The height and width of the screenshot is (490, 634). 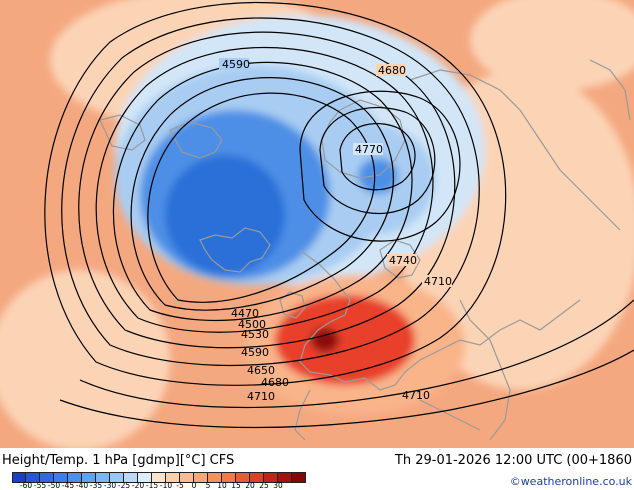 What do you see at coordinates (245, 313) in the screenshot?
I see `contour-label-4470: 4470` at bounding box center [245, 313].